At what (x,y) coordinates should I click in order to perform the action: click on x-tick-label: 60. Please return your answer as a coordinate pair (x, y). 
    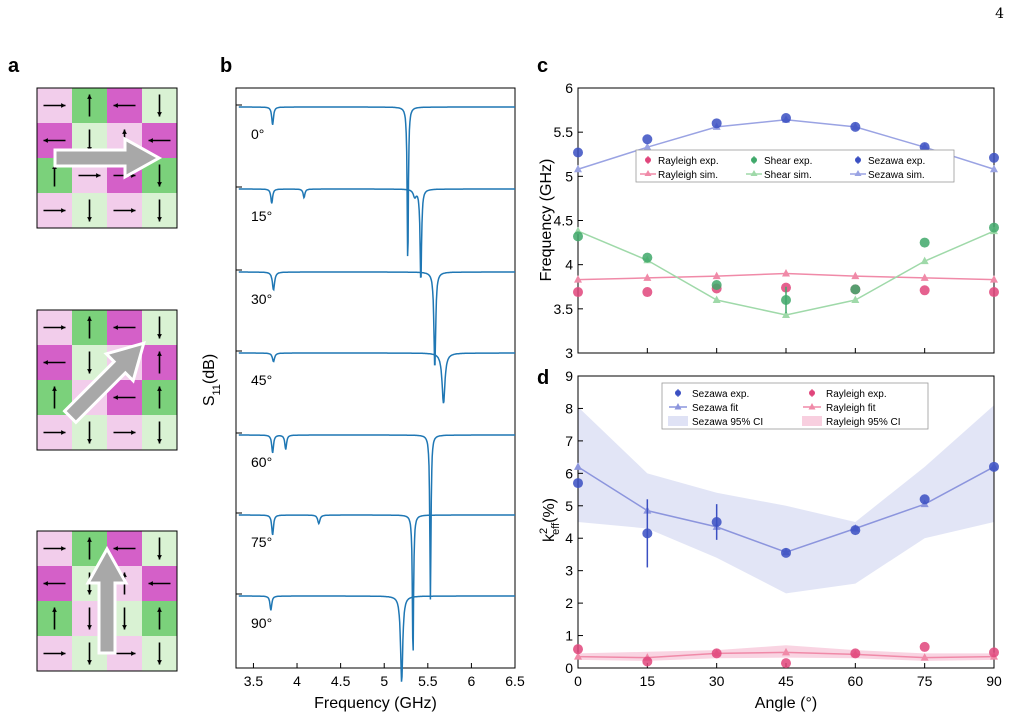
    Looking at the image, I should click on (856, 681).